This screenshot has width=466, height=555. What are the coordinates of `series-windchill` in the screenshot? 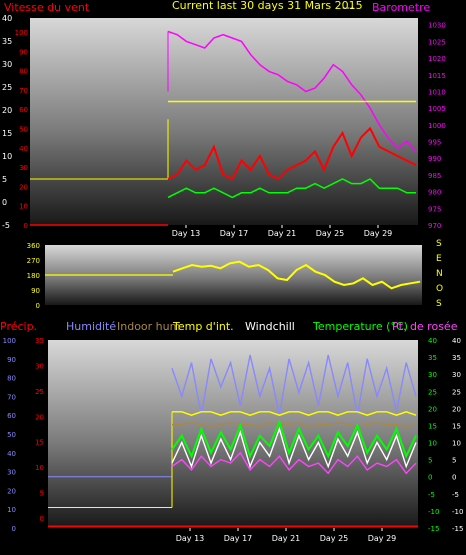 It's located at (294, 447).